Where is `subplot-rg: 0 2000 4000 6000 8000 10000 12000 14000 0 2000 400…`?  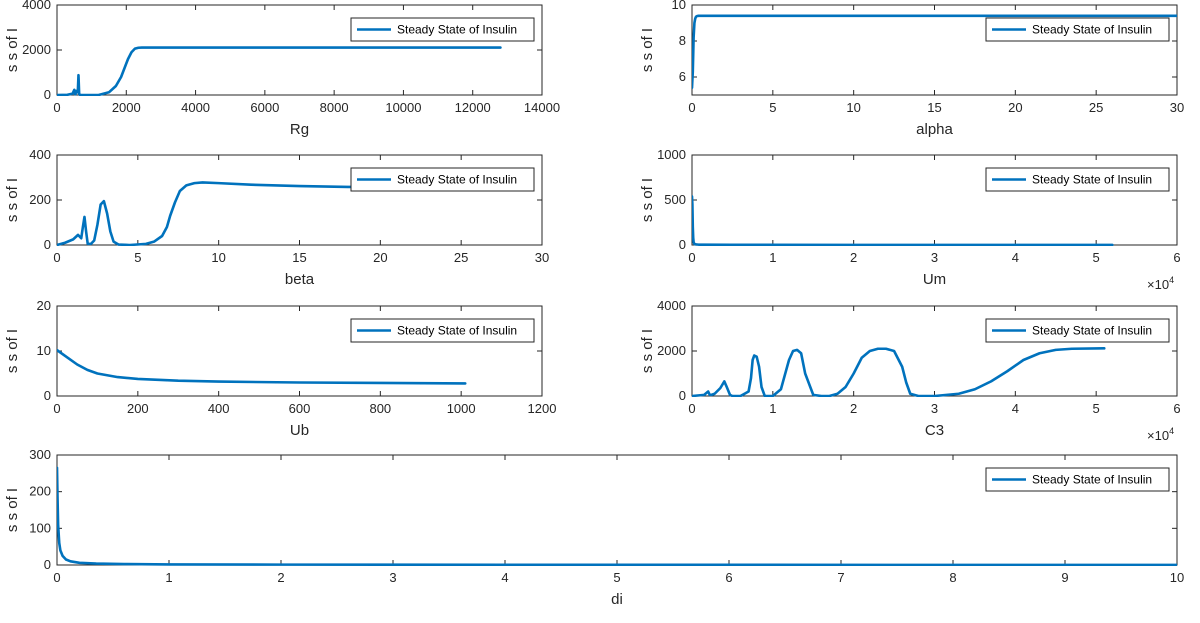 subplot-rg: 0 2000 4000 6000 8000 10000 12000 14000 0 2000 400… is located at coordinates (282, 69).